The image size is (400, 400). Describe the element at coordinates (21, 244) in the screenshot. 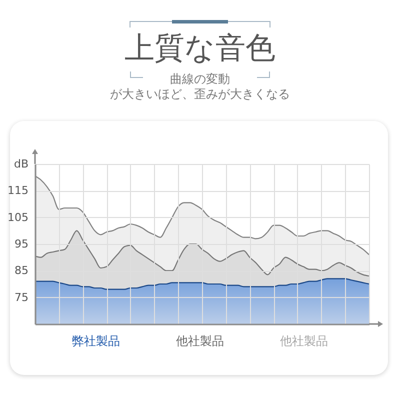

I see `y-tick-label: 95` at that location.